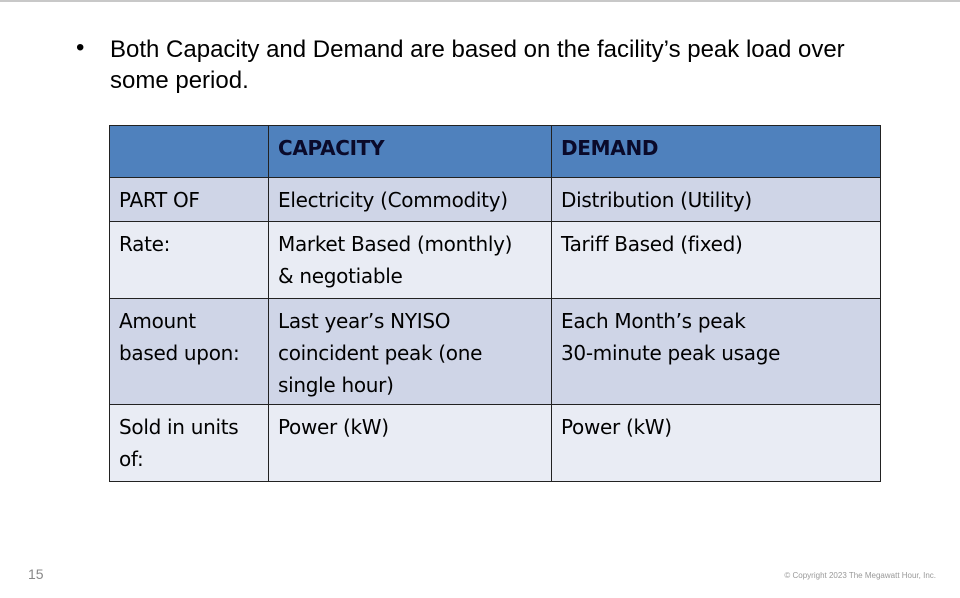 This screenshot has width=960, height=598. I want to click on table-cell: DEMAND, so click(716, 151).